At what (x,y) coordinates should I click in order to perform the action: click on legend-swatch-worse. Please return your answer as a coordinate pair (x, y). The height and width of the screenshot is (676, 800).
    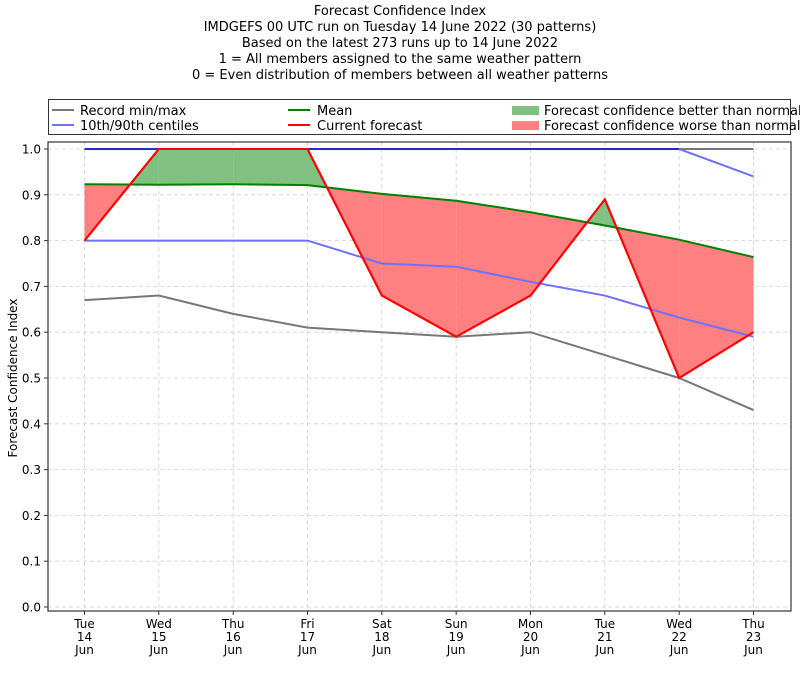
    Looking at the image, I should click on (525, 125).